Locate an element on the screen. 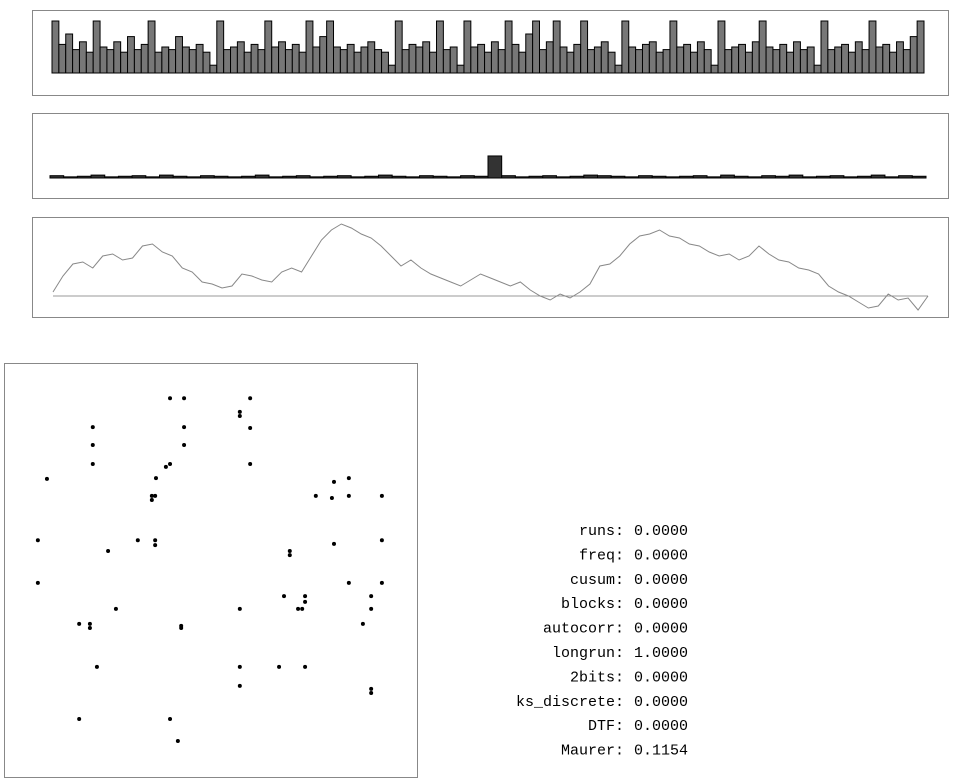  stat-label: freq: is located at coordinates (601, 555).